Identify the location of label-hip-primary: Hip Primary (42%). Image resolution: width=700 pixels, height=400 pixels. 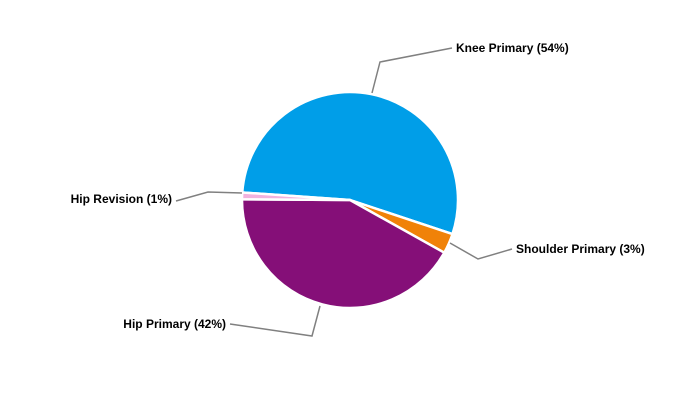
(174, 324).